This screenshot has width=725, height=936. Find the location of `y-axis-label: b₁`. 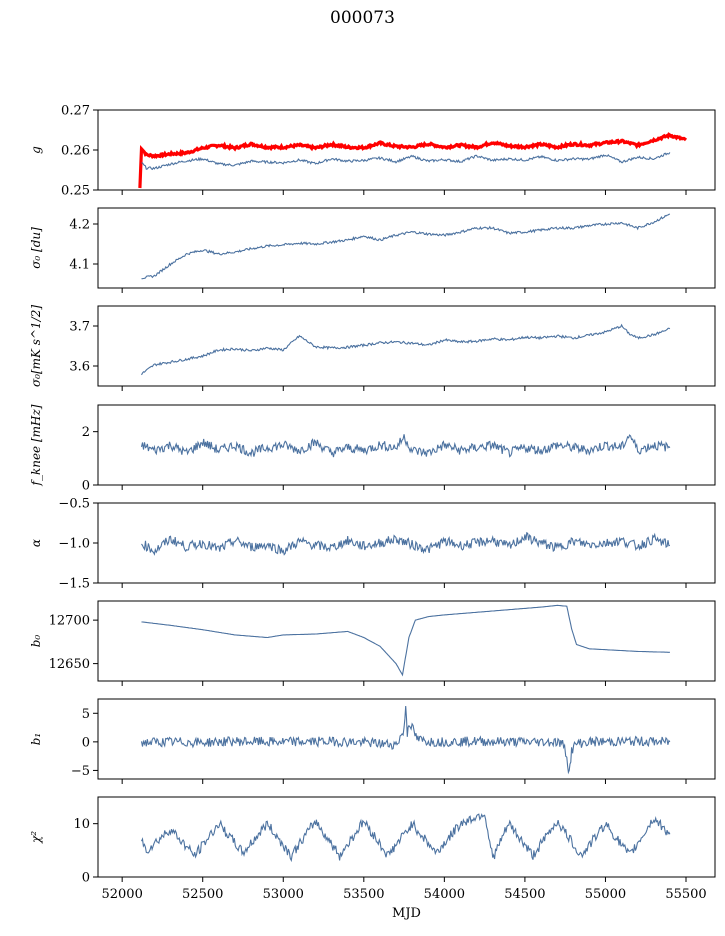

y-axis-label: b₁ is located at coordinates (36, 739).